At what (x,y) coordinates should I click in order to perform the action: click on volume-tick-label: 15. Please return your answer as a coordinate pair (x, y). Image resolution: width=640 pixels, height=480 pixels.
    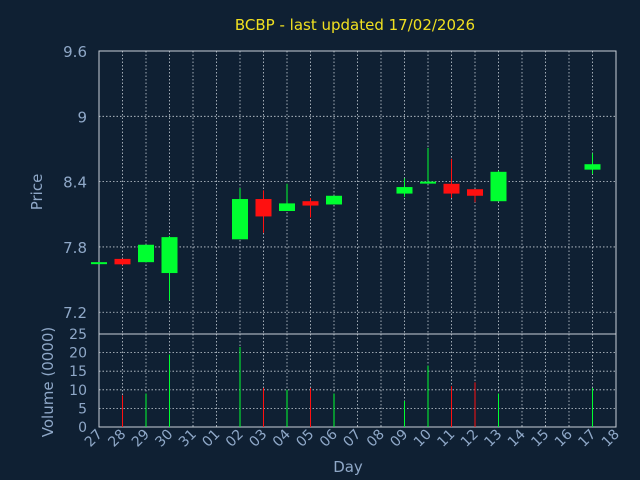
    Looking at the image, I should click on (78, 372).